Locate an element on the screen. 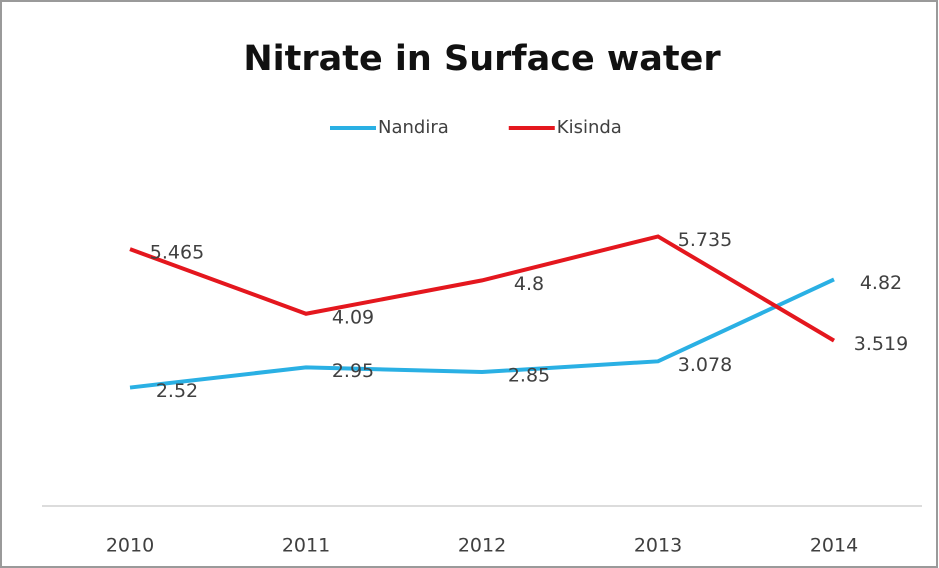 This screenshot has width=939, height=568. chart-title: Nitrate in Surface water is located at coordinates (482, 59).